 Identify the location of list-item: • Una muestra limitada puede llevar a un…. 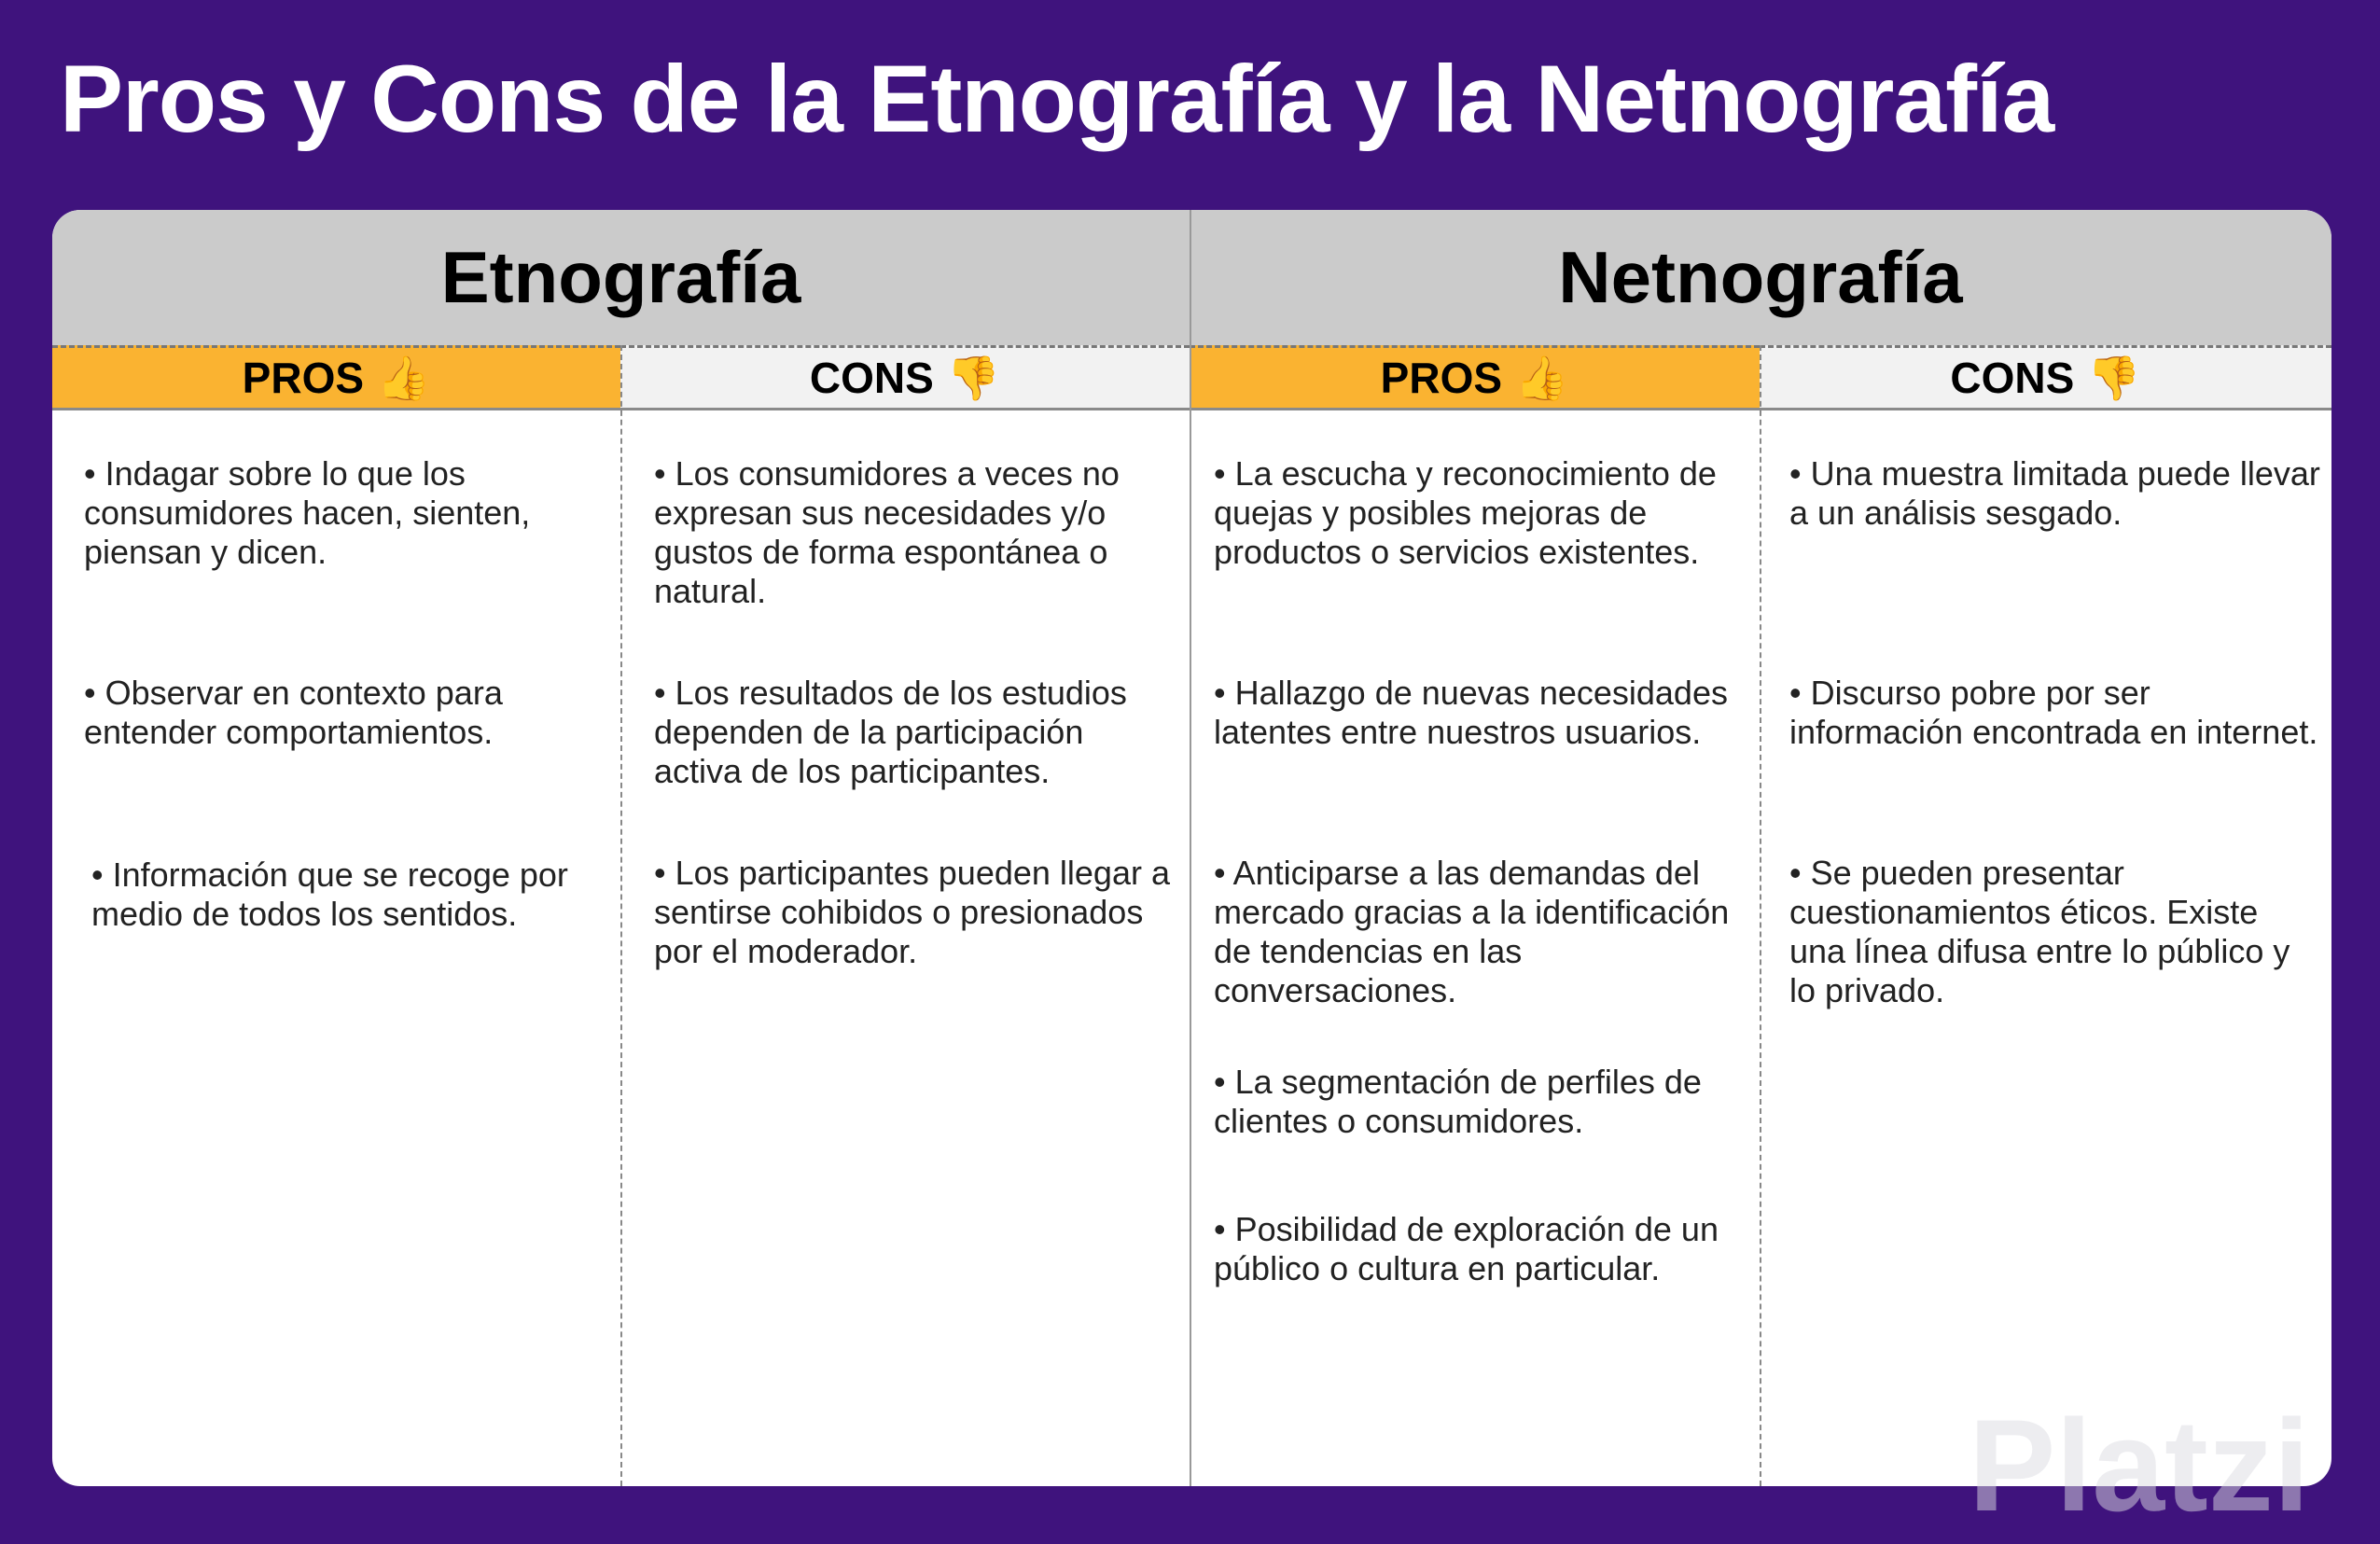
(2054, 493).